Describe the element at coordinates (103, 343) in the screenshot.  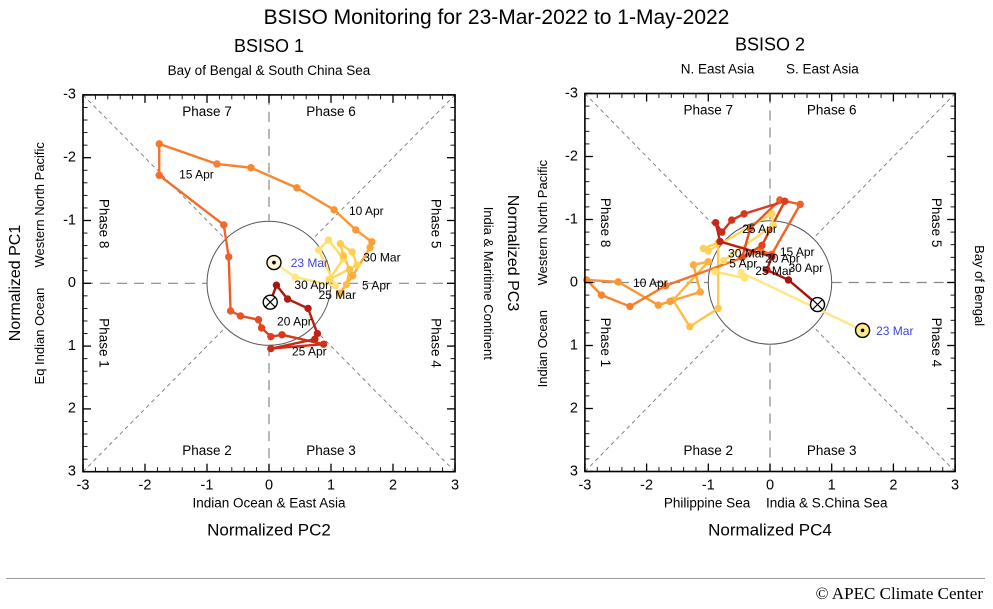
I see `phase-label: Phase 1` at that location.